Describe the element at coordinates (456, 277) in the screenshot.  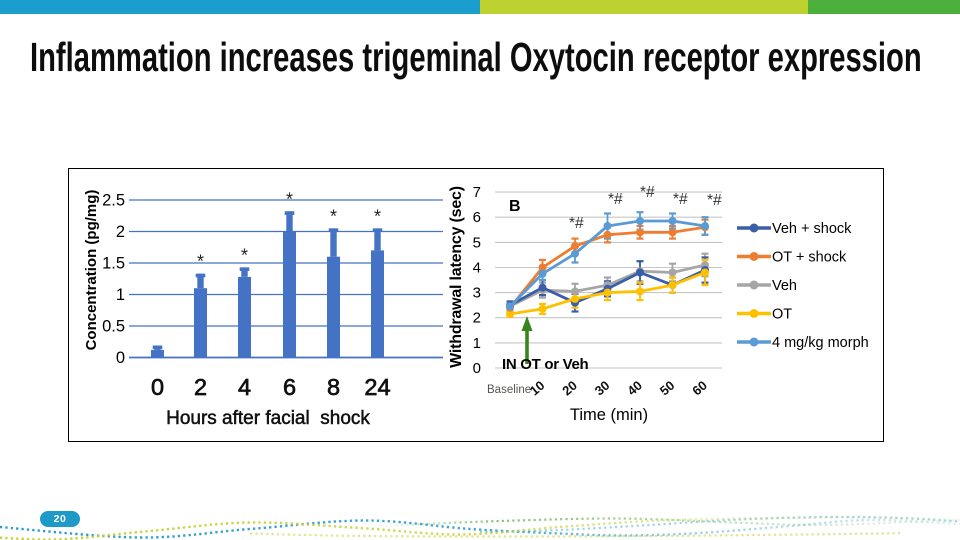
I see `svg-text: Withdrawal latency (sec)` at that location.